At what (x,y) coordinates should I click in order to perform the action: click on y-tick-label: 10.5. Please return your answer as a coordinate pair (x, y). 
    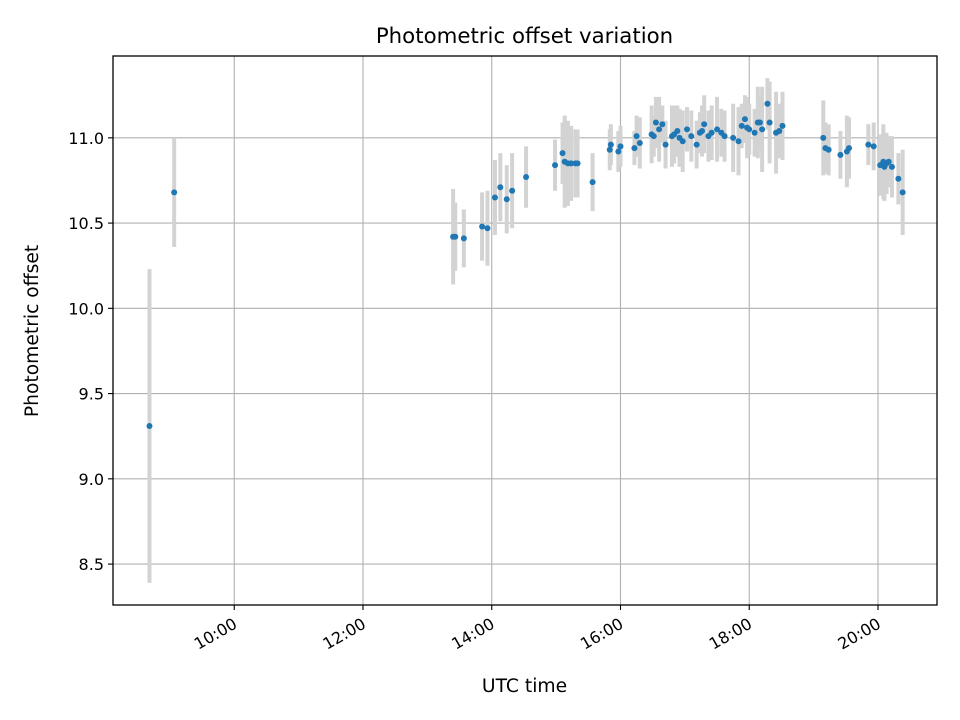
    Looking at the image, I should click on (86, 223).